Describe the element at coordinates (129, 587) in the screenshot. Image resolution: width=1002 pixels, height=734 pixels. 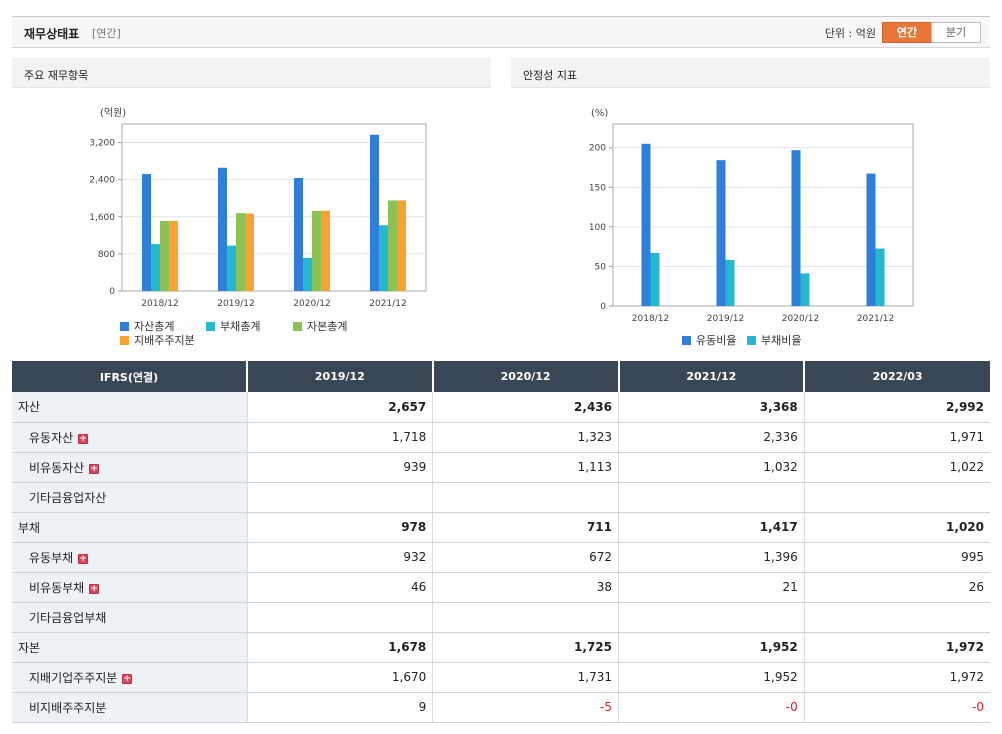
I see `row-label: 비유동부채 +` at that location.